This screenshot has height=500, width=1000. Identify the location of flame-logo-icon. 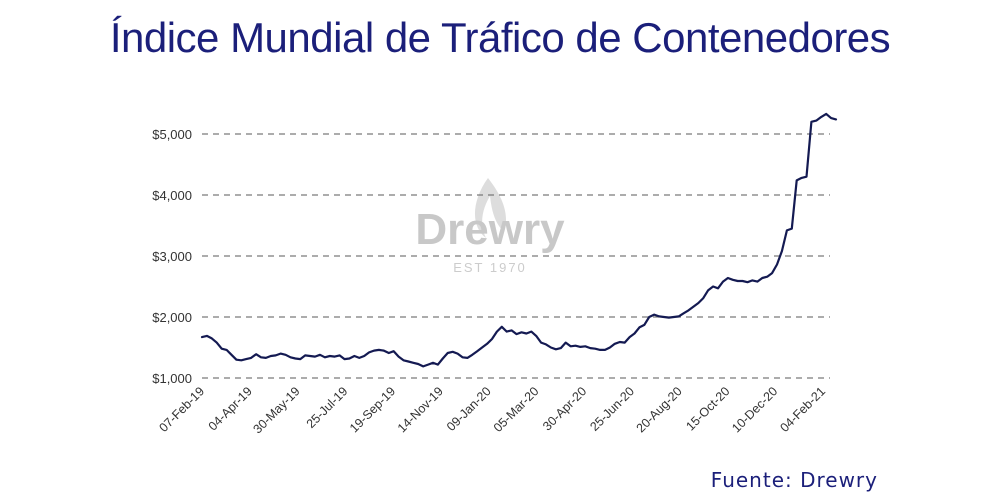
(490, 208).